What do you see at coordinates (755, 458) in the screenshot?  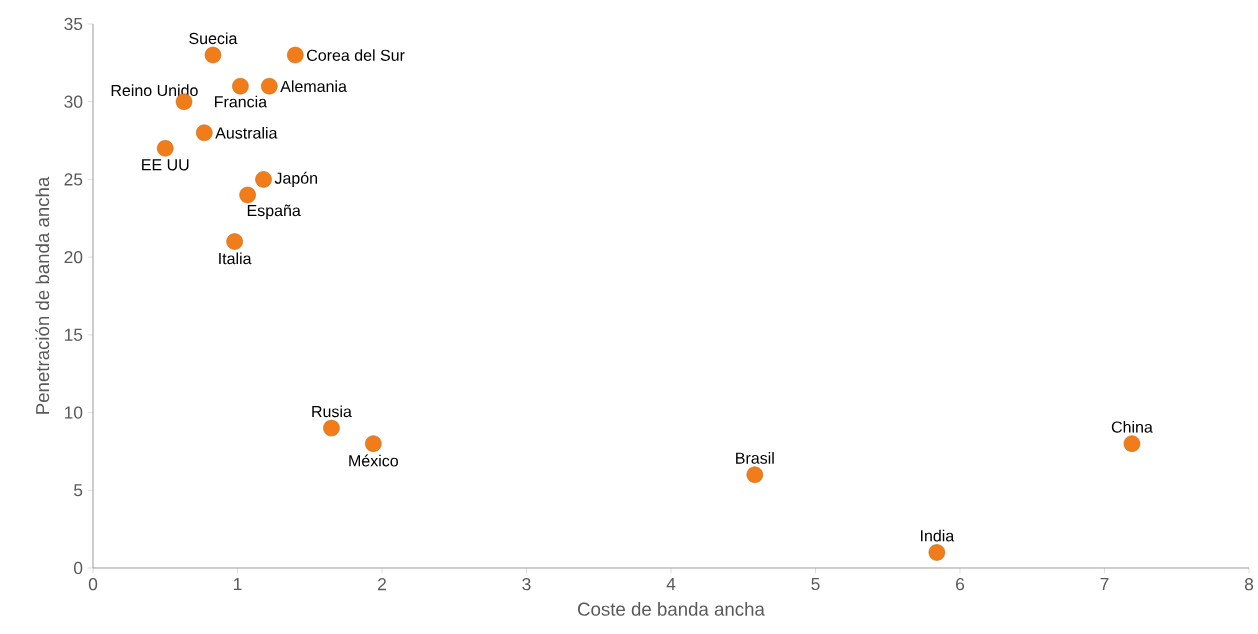 I see `annotation: Brasil` at bounding box center [755, 458].